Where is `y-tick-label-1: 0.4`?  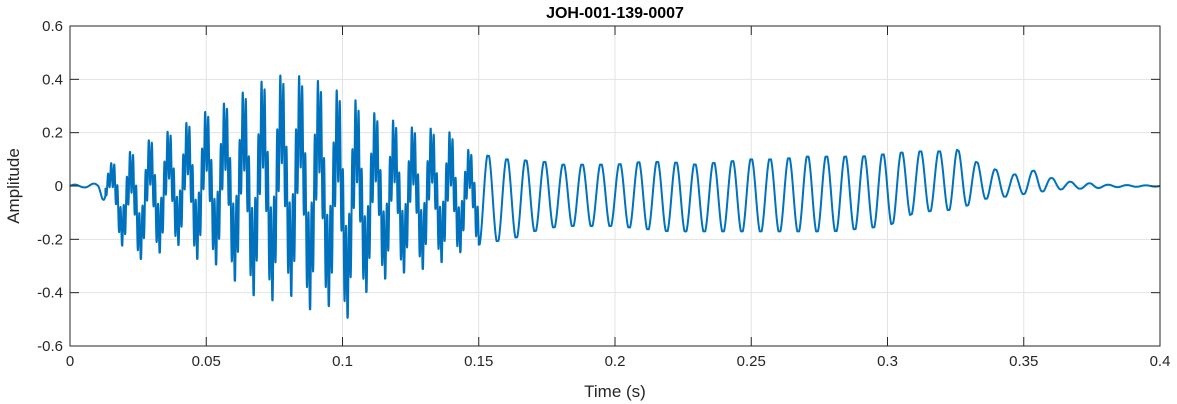 y-tick-label-1: 0.4 is located at coordinates (52, 79).